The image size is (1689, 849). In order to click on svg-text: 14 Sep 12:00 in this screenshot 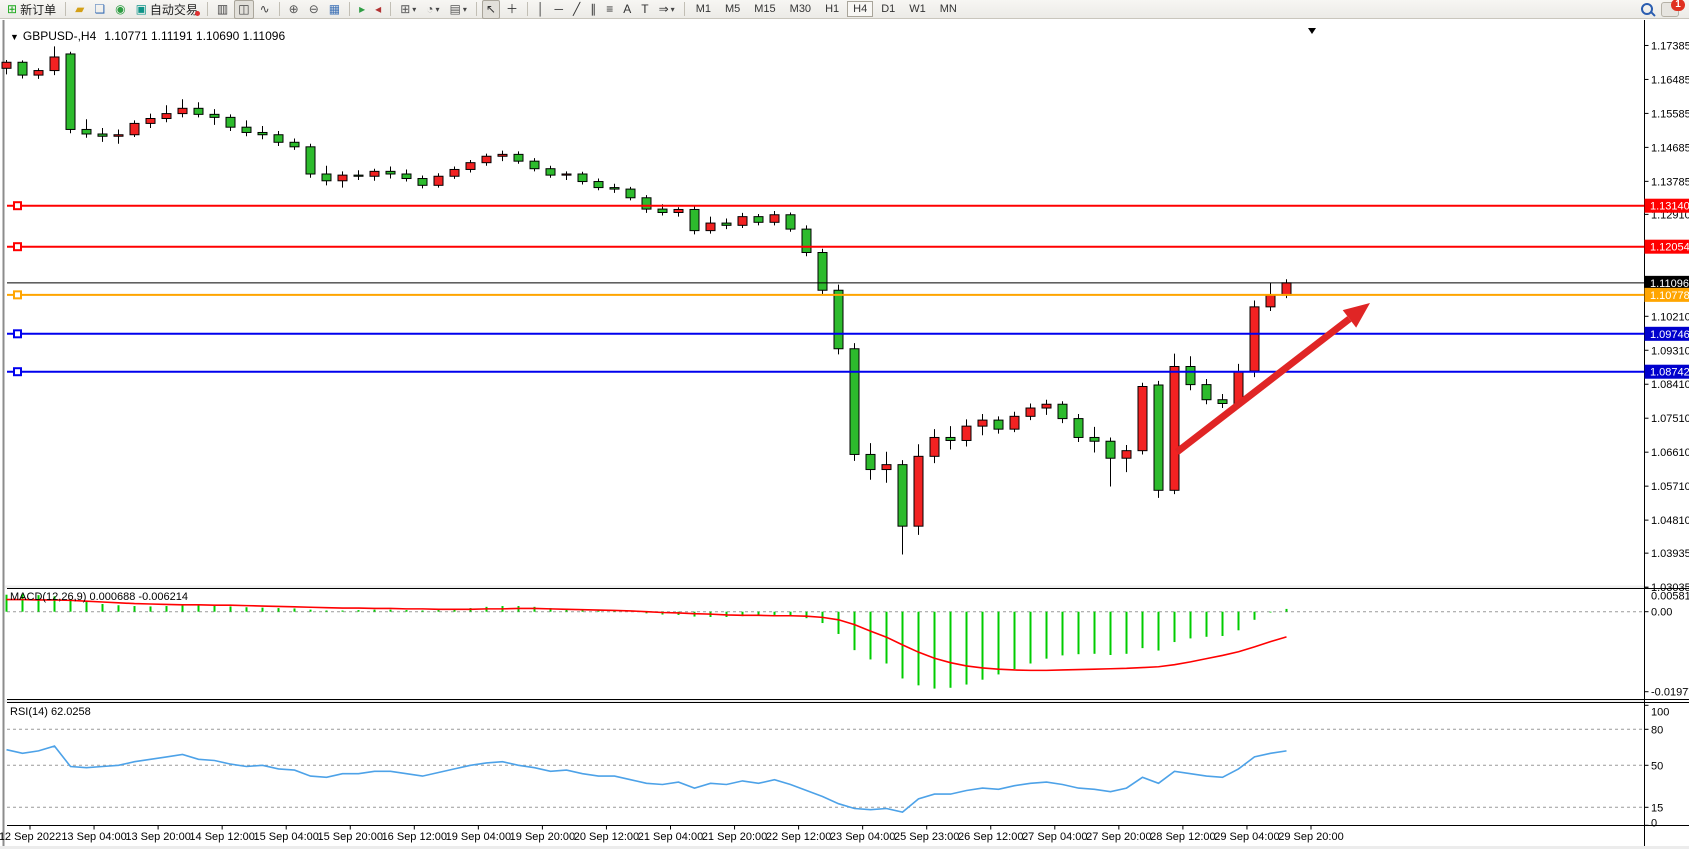, I will do `click(221, 837)`.